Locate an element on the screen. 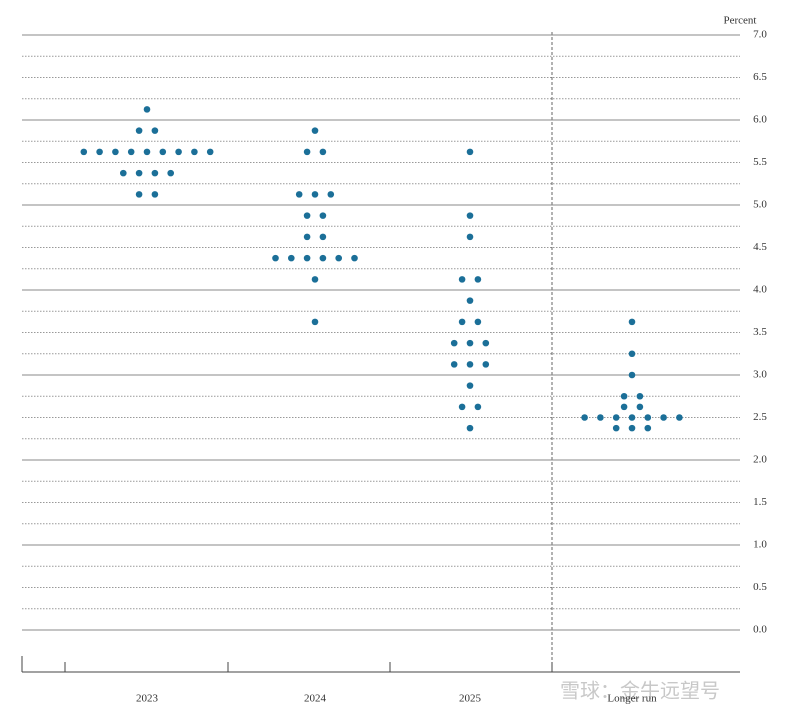 The width and height of the screenshot is (800, 712). y-tick-label: 3.5 is located at coordinates (760, 332).